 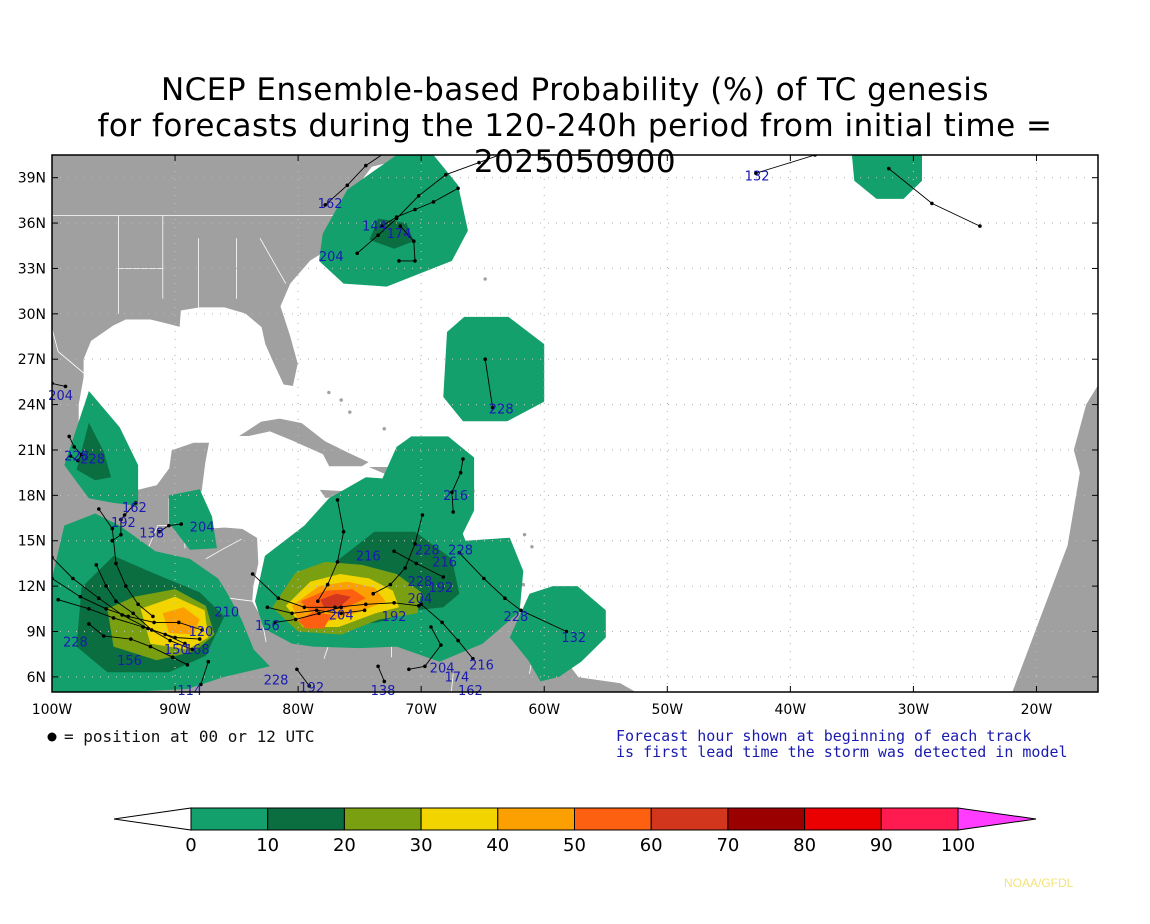 I want to click on colorbar-label-3: 30, so click(x=421, y=845).